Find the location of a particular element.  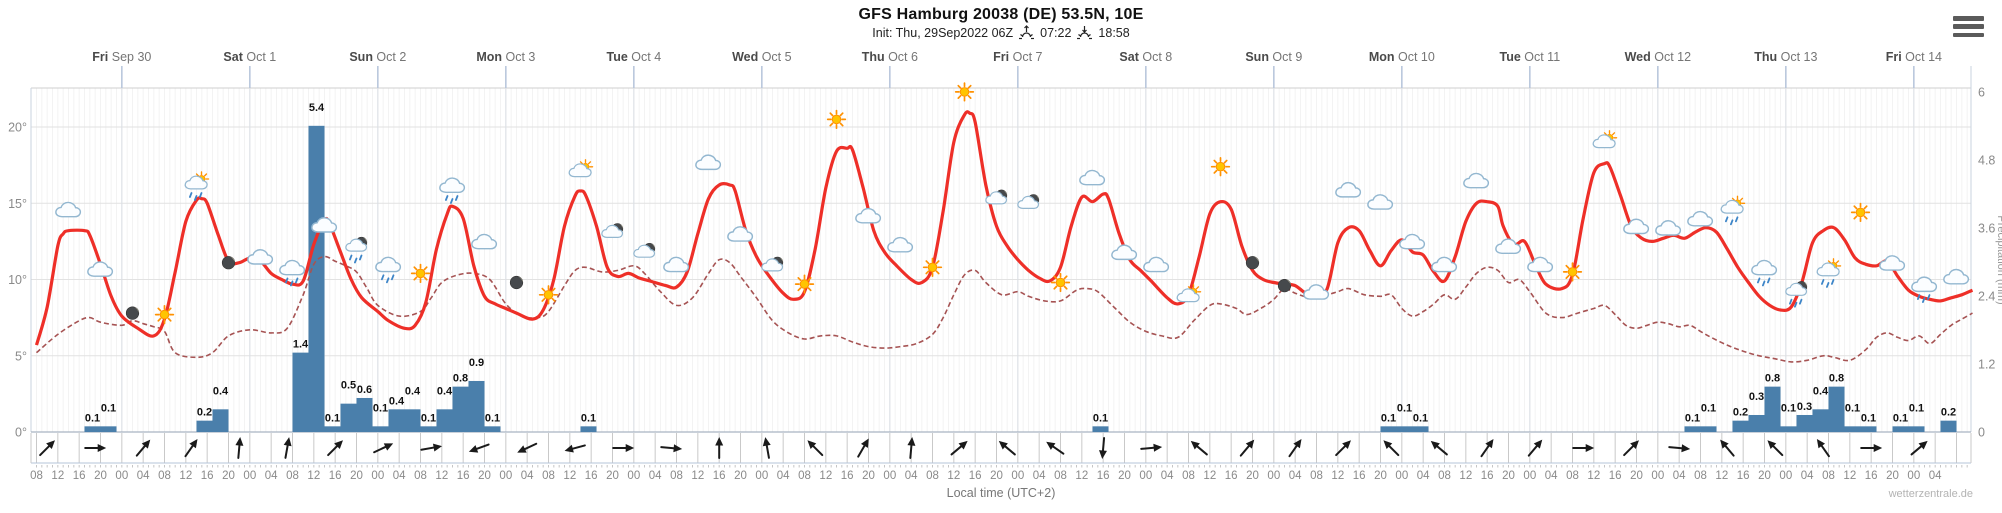

precip-tick-label: 6 is located at coordinates (1981, 92).